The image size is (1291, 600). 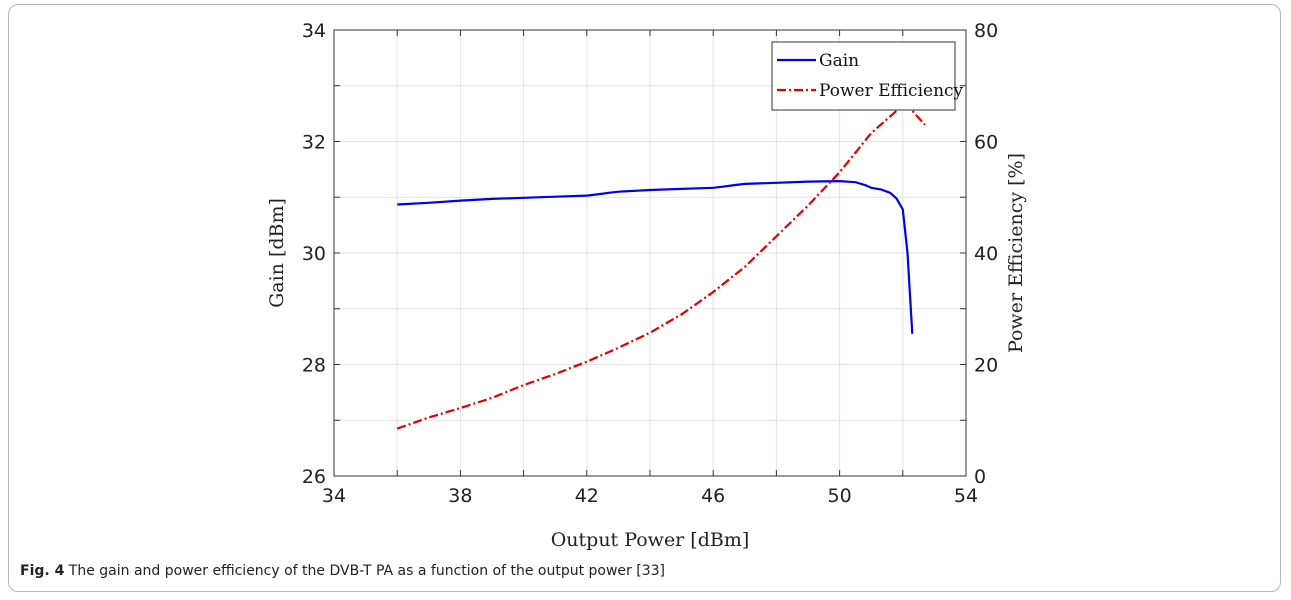 I want to click on legend-box, so click(x=863, y=76).